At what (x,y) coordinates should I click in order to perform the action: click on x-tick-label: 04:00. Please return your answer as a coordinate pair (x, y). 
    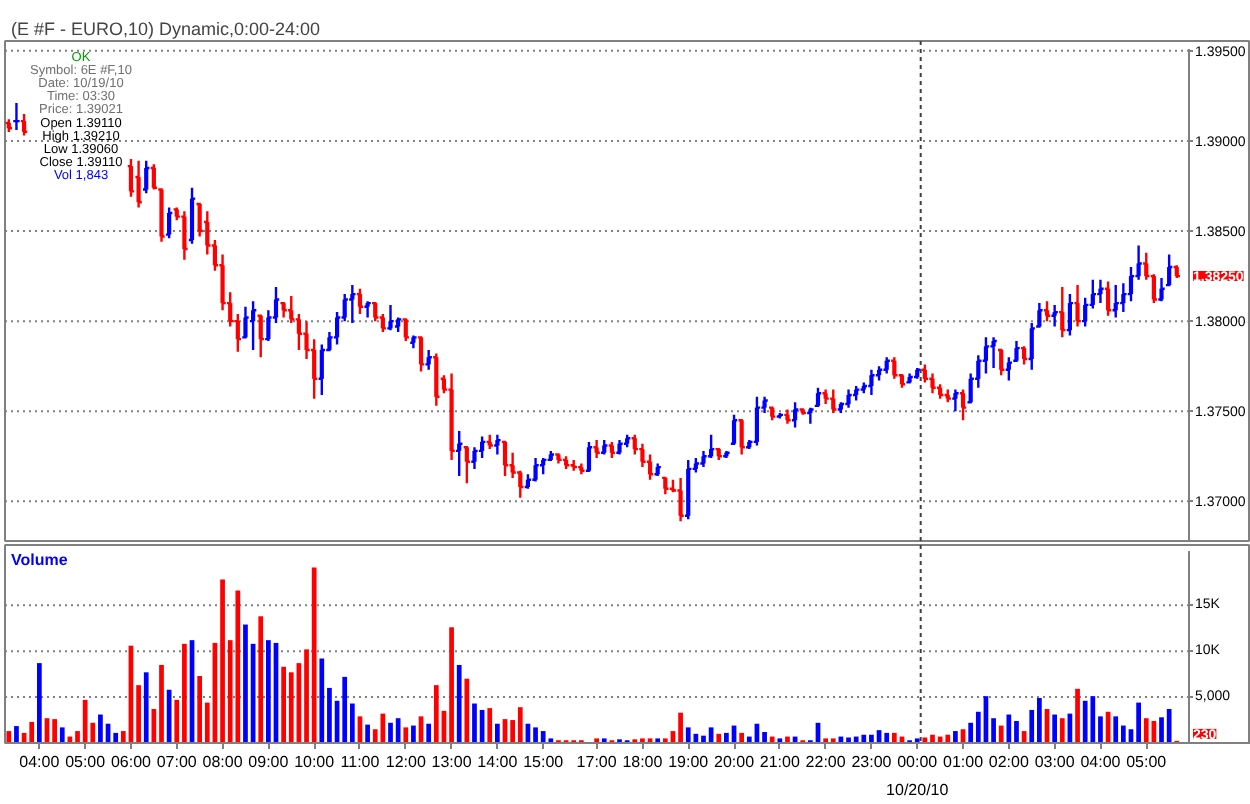
    Looking at the image, I should click on (1101, 762).